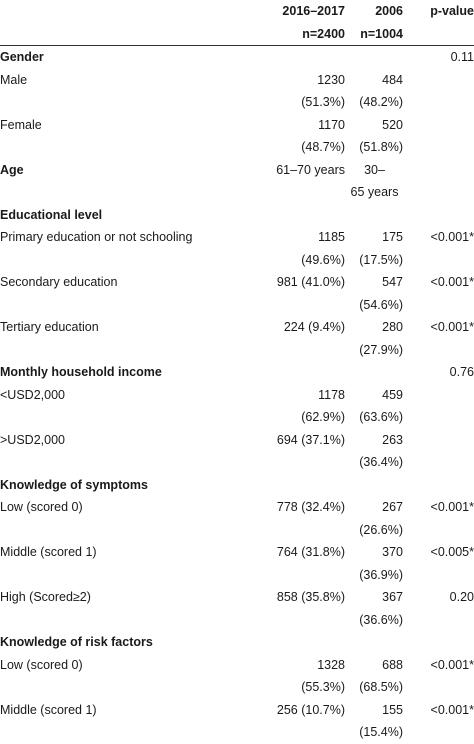 The width and height of the screenshot is (474, 744). I want to click on value-2006: (27.9%), so click(381, 349).